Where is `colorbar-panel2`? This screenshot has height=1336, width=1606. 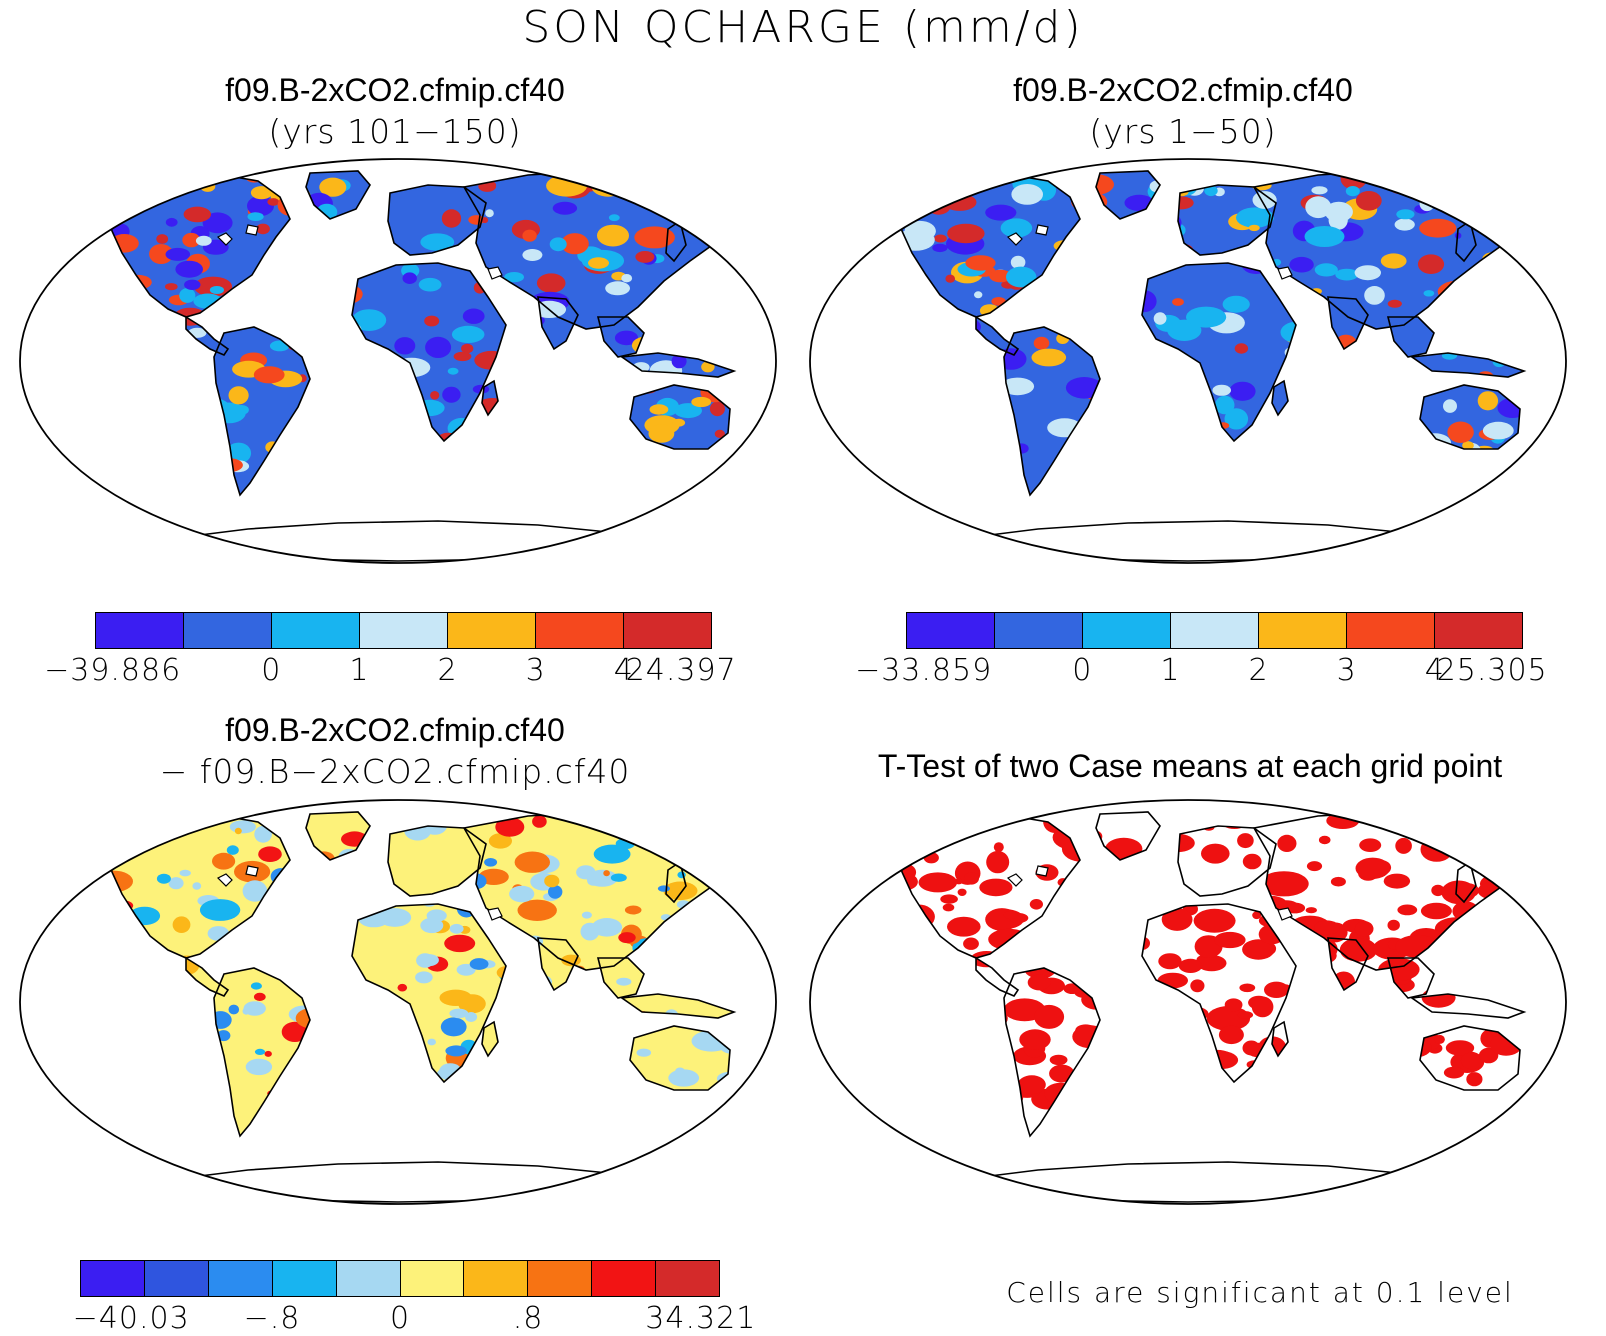
colorbar-panel2 is located at coordinates (1214, 630).